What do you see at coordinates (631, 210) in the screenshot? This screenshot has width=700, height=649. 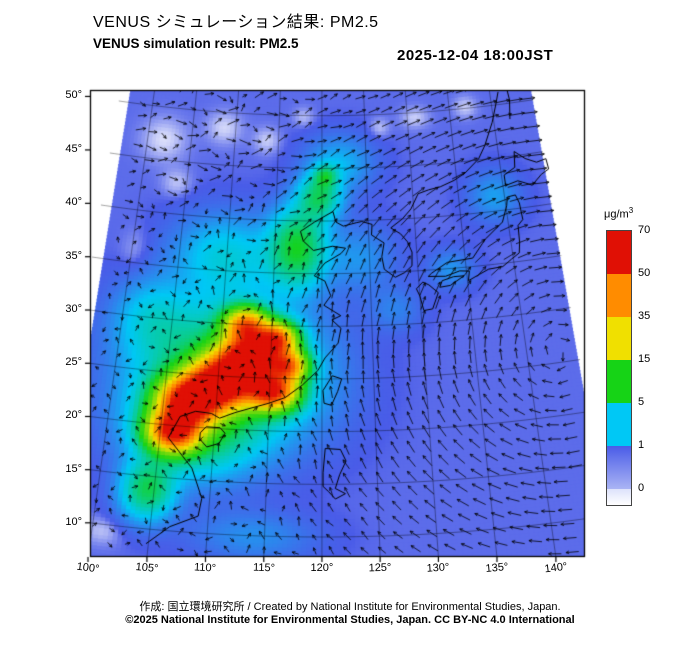 I see `colorbar-unit-exponent: 3` at bounding box center [631, 210].